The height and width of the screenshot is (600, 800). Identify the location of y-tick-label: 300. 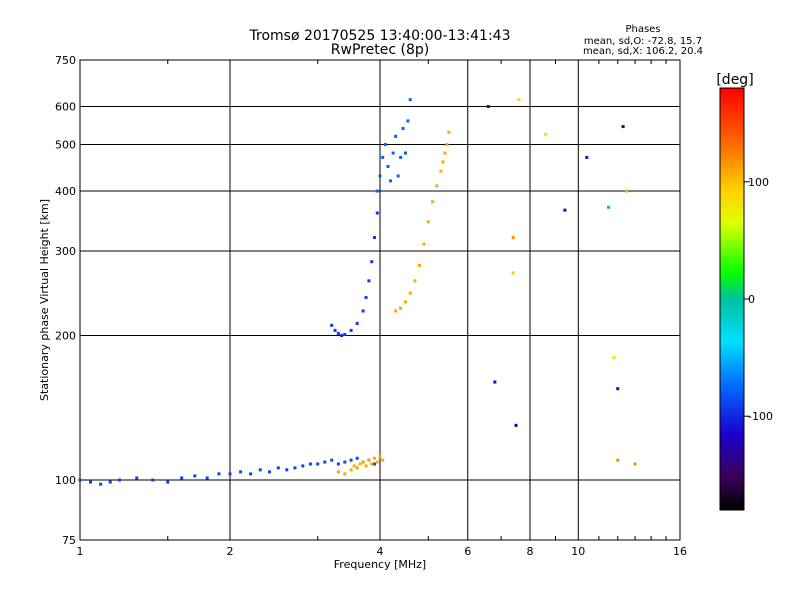
(65, 251).